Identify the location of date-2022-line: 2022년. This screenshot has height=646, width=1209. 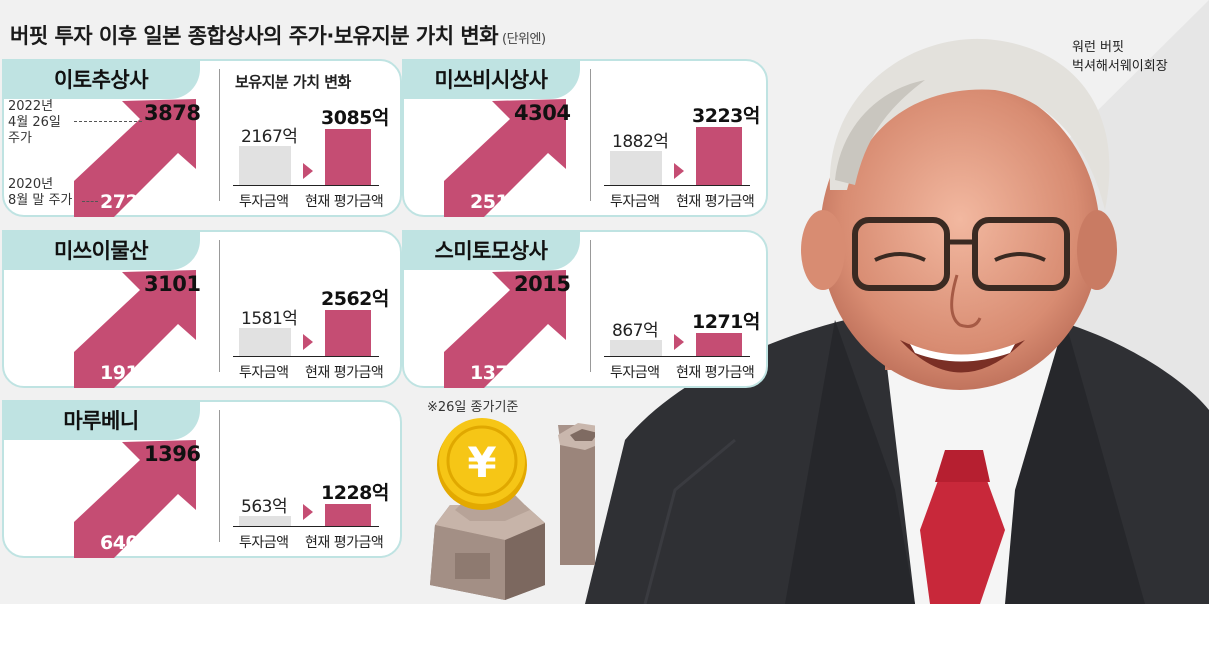
(31, 106).